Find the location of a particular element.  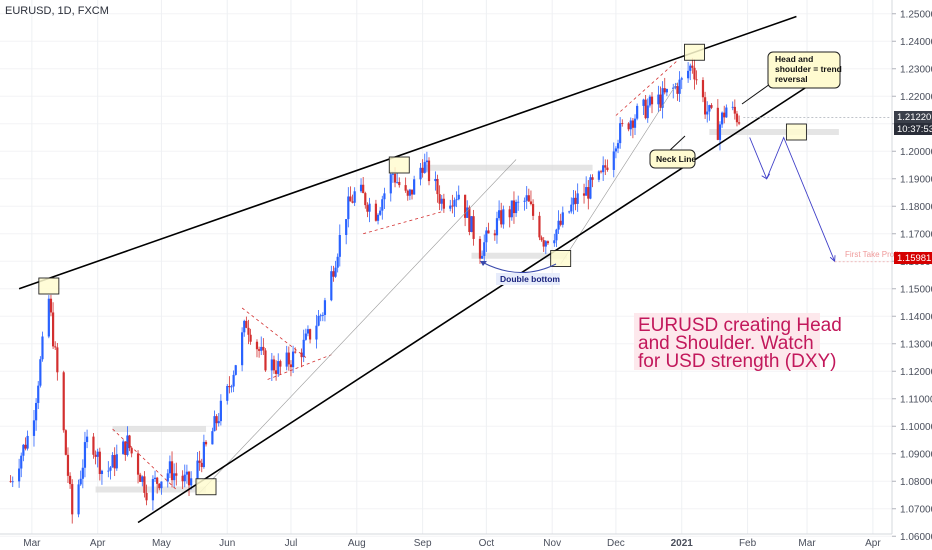

headline-line-2: and Shoulder. Watch is located at coordinates (726, 343).